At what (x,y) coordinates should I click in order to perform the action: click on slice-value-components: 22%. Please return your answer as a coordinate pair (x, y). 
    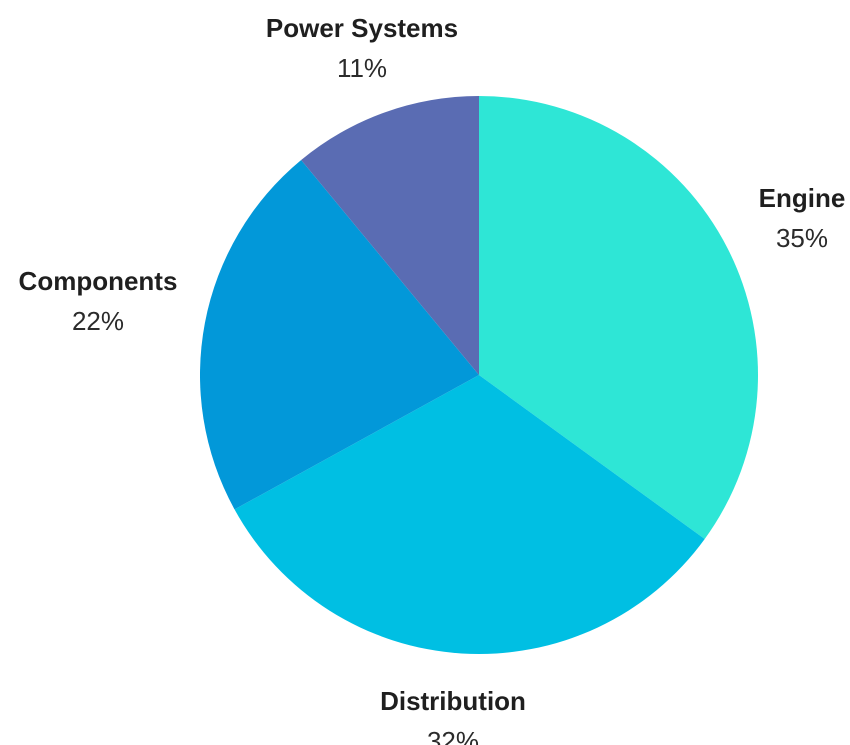
    Looking at the image, I should click on (98, 321).